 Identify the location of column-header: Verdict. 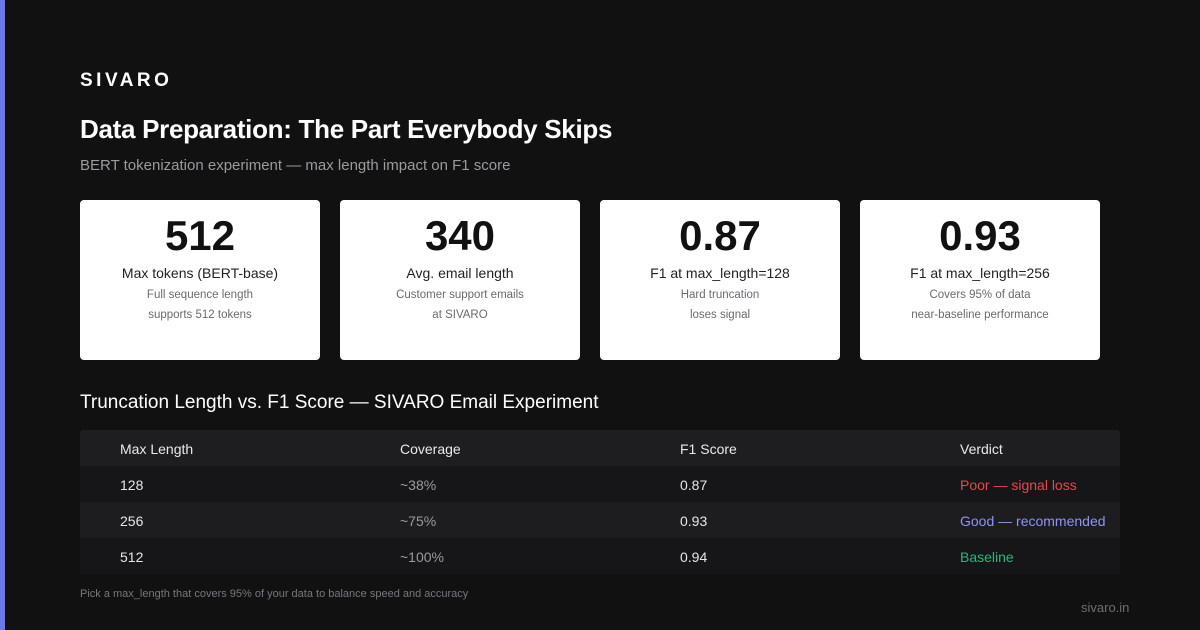
(981, 449).